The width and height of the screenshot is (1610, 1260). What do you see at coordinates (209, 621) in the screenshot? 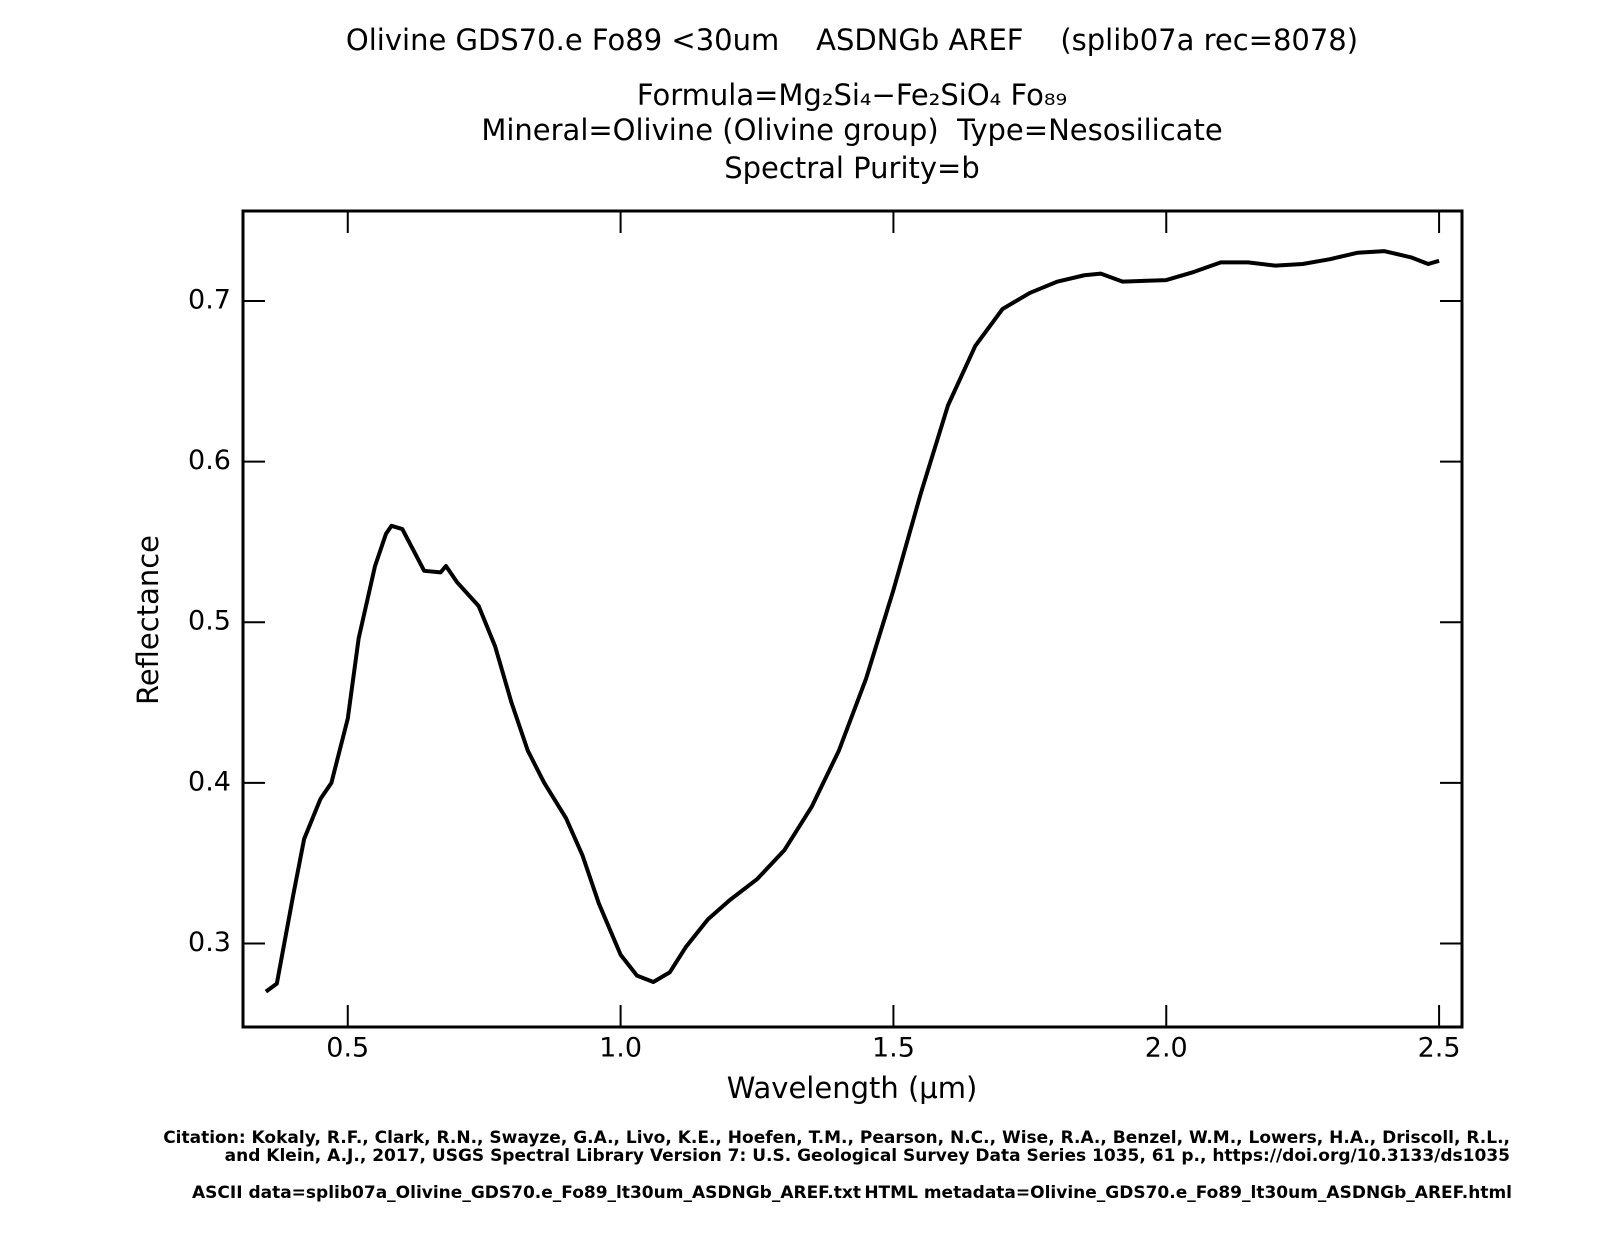
I see `y-tick-label: 0.5` at bounding box center [209, 621].